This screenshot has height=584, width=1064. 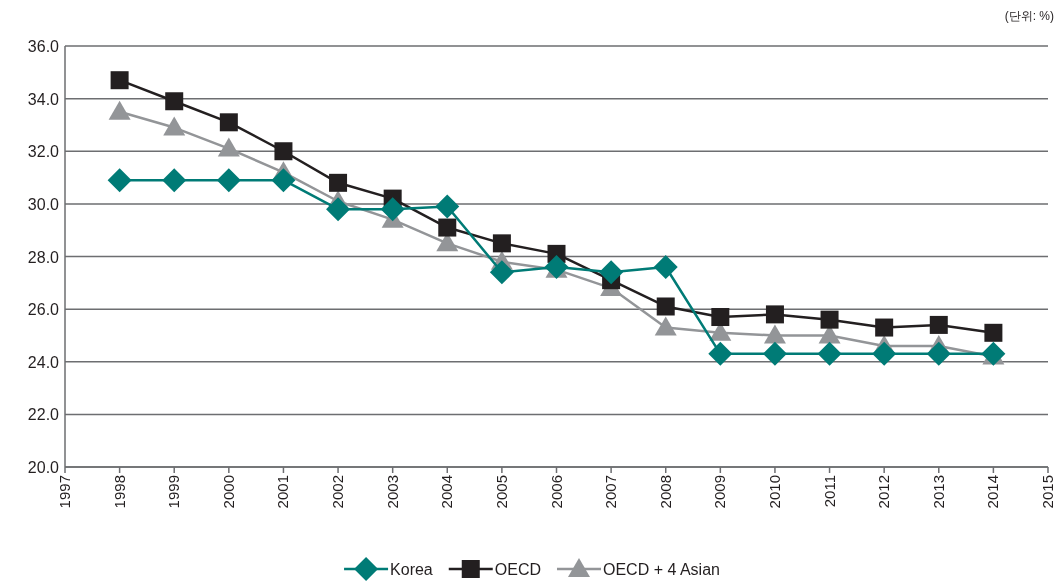 I want to click on x-tick-label: 2014, so click(x=993, y=492).